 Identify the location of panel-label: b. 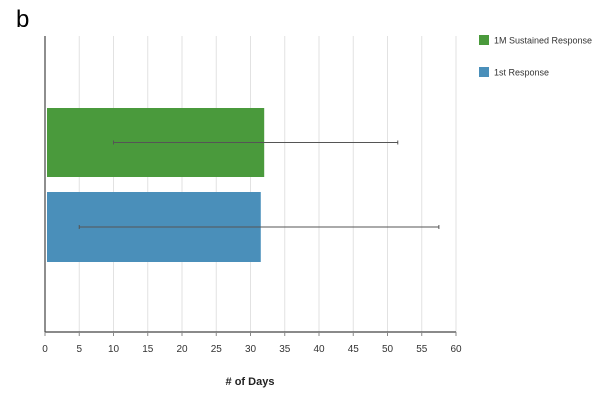
(23, 19).